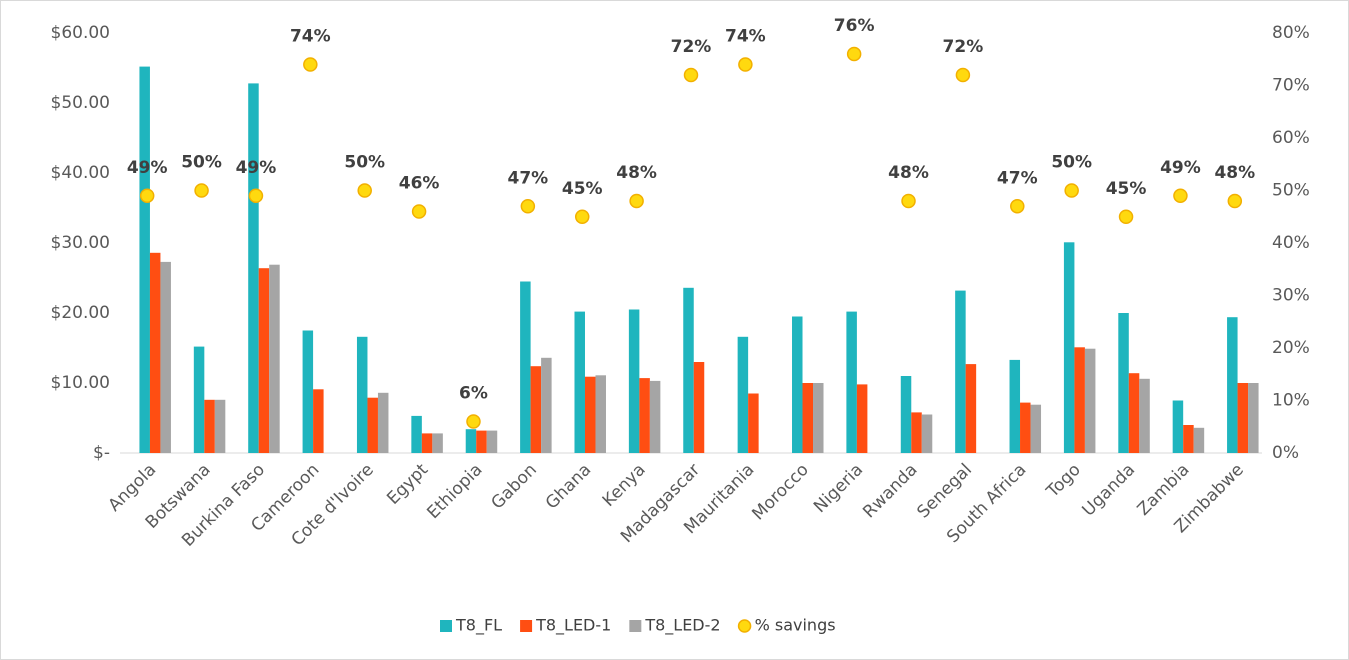 This screenshot has height=660, width=1349. Describe the element at coordinates (528, 178) in the screenshot. I see `data-label: 47%` at that location.